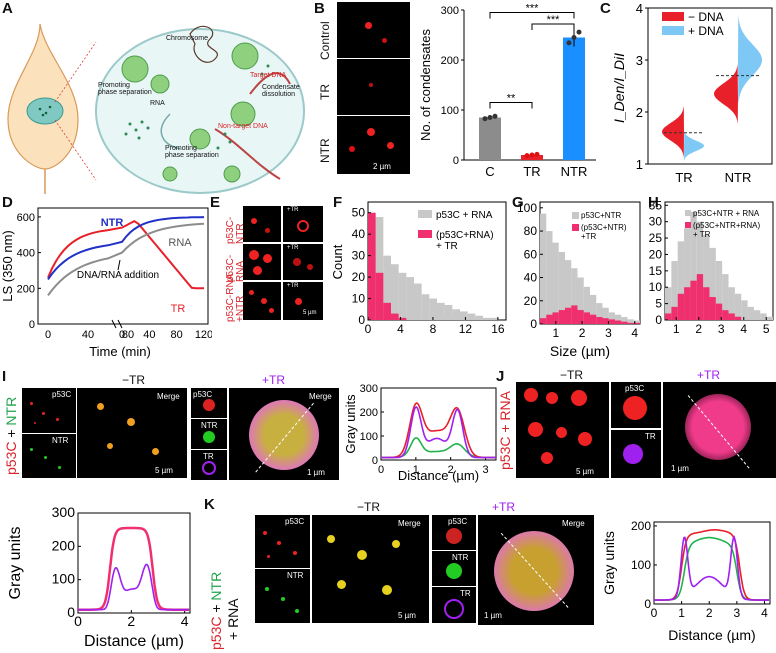  I want to click on chartH-legend-swatch-pink, so click(688, 225).